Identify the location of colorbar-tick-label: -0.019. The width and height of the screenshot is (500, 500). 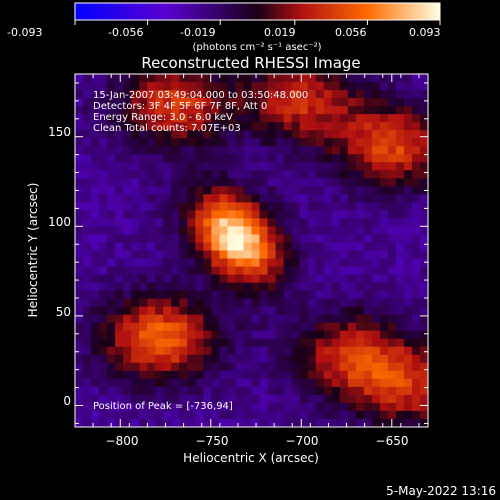
(197, 32).